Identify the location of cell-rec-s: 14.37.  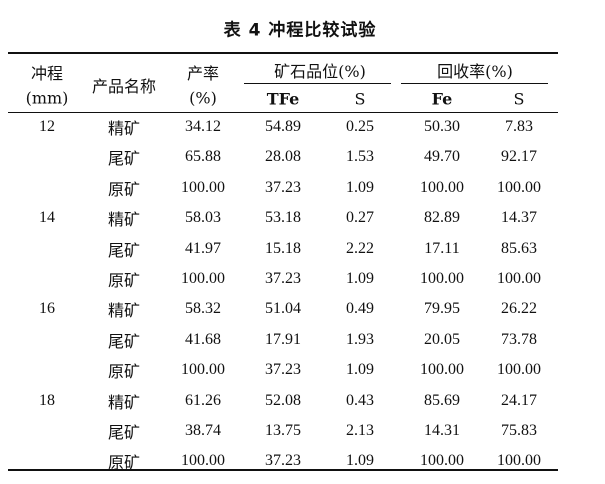
(519, 218).